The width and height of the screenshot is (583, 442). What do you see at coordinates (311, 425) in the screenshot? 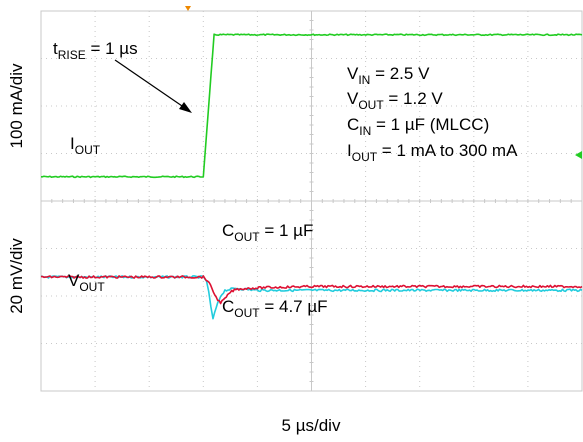
I see `x-axis-label: 5 µs/div` at bounding box center [311, 425].